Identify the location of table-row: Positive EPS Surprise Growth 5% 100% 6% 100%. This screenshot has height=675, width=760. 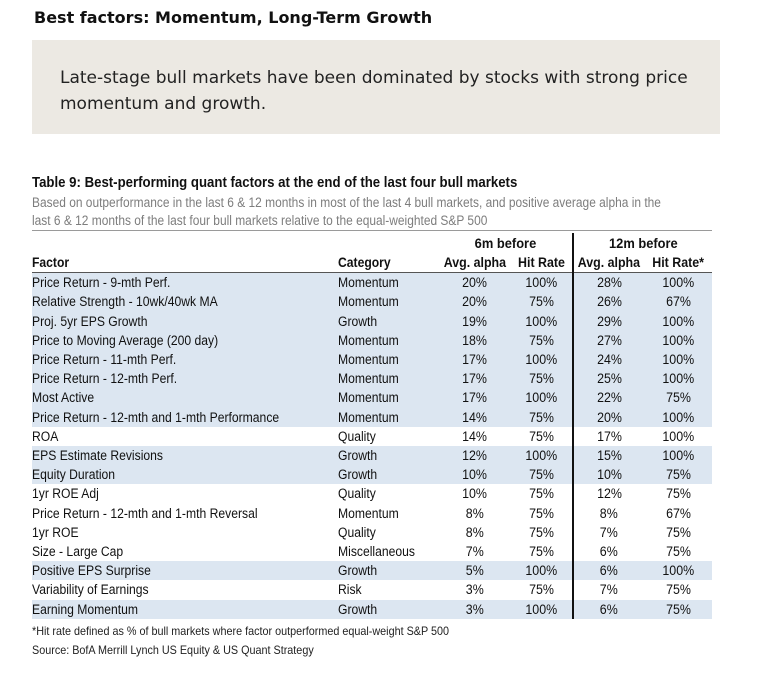
(372, 571).